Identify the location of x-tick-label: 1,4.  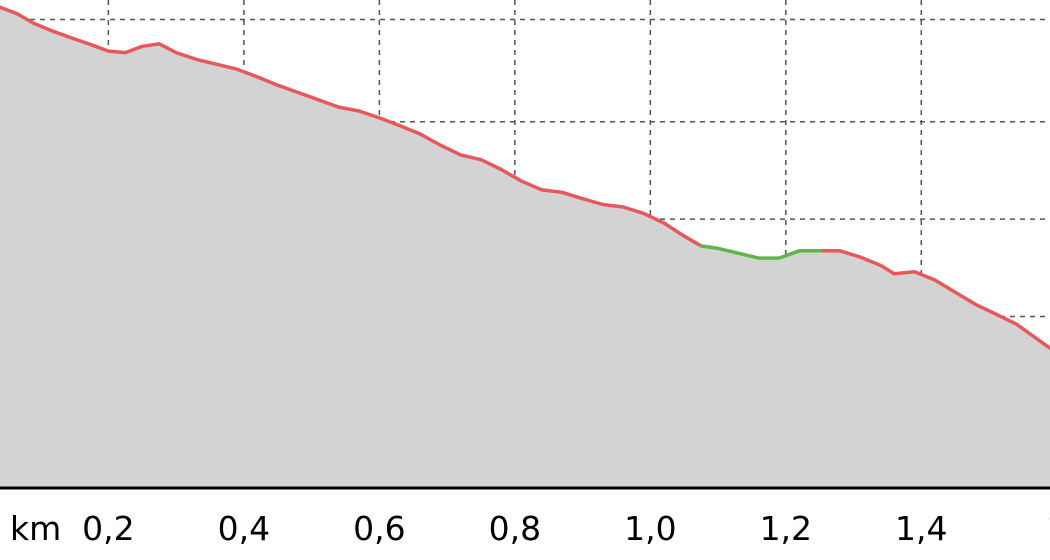
(921, 528).